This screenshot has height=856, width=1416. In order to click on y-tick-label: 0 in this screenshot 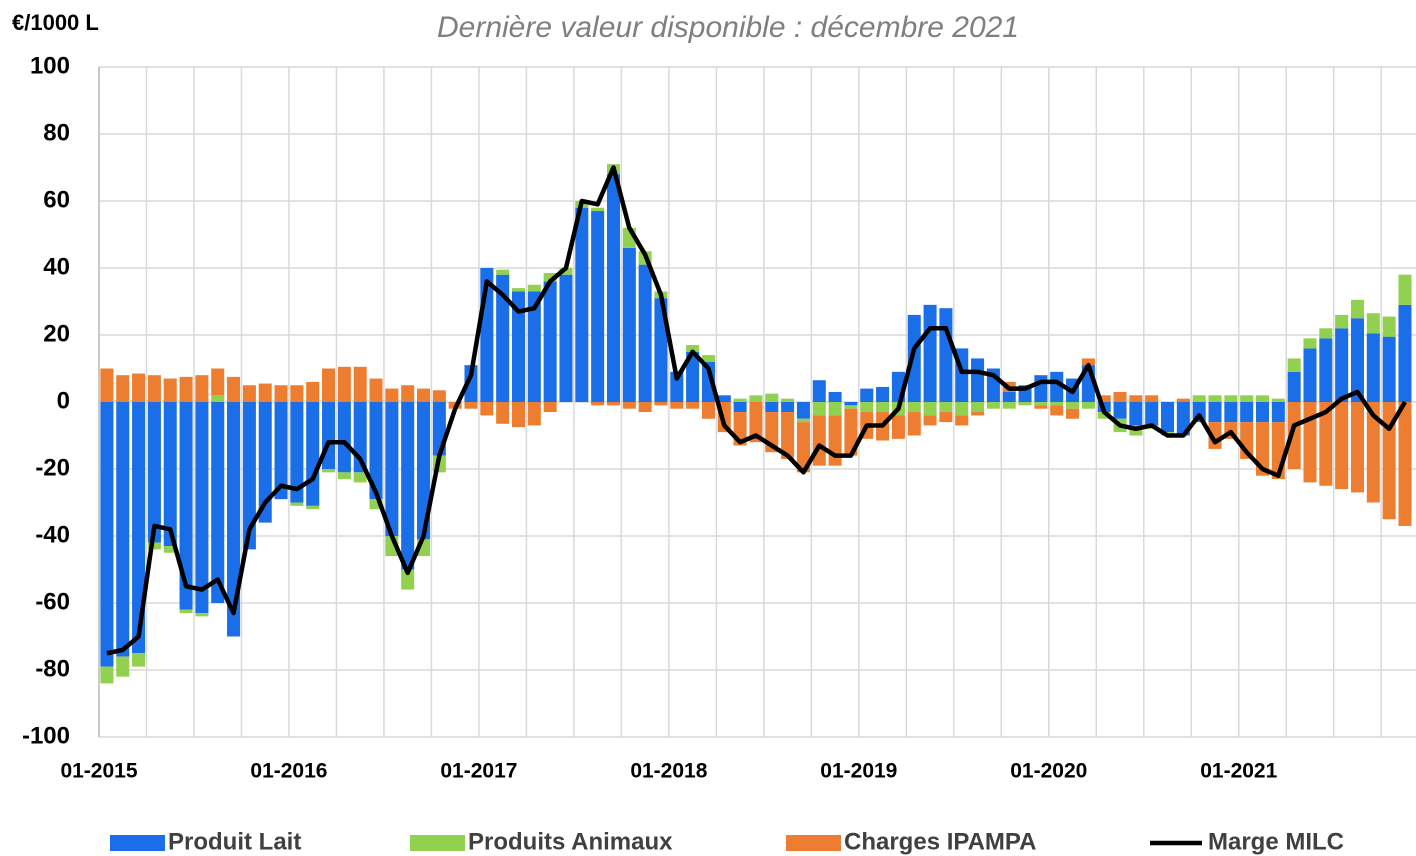, I will do `click(63, 400)`.